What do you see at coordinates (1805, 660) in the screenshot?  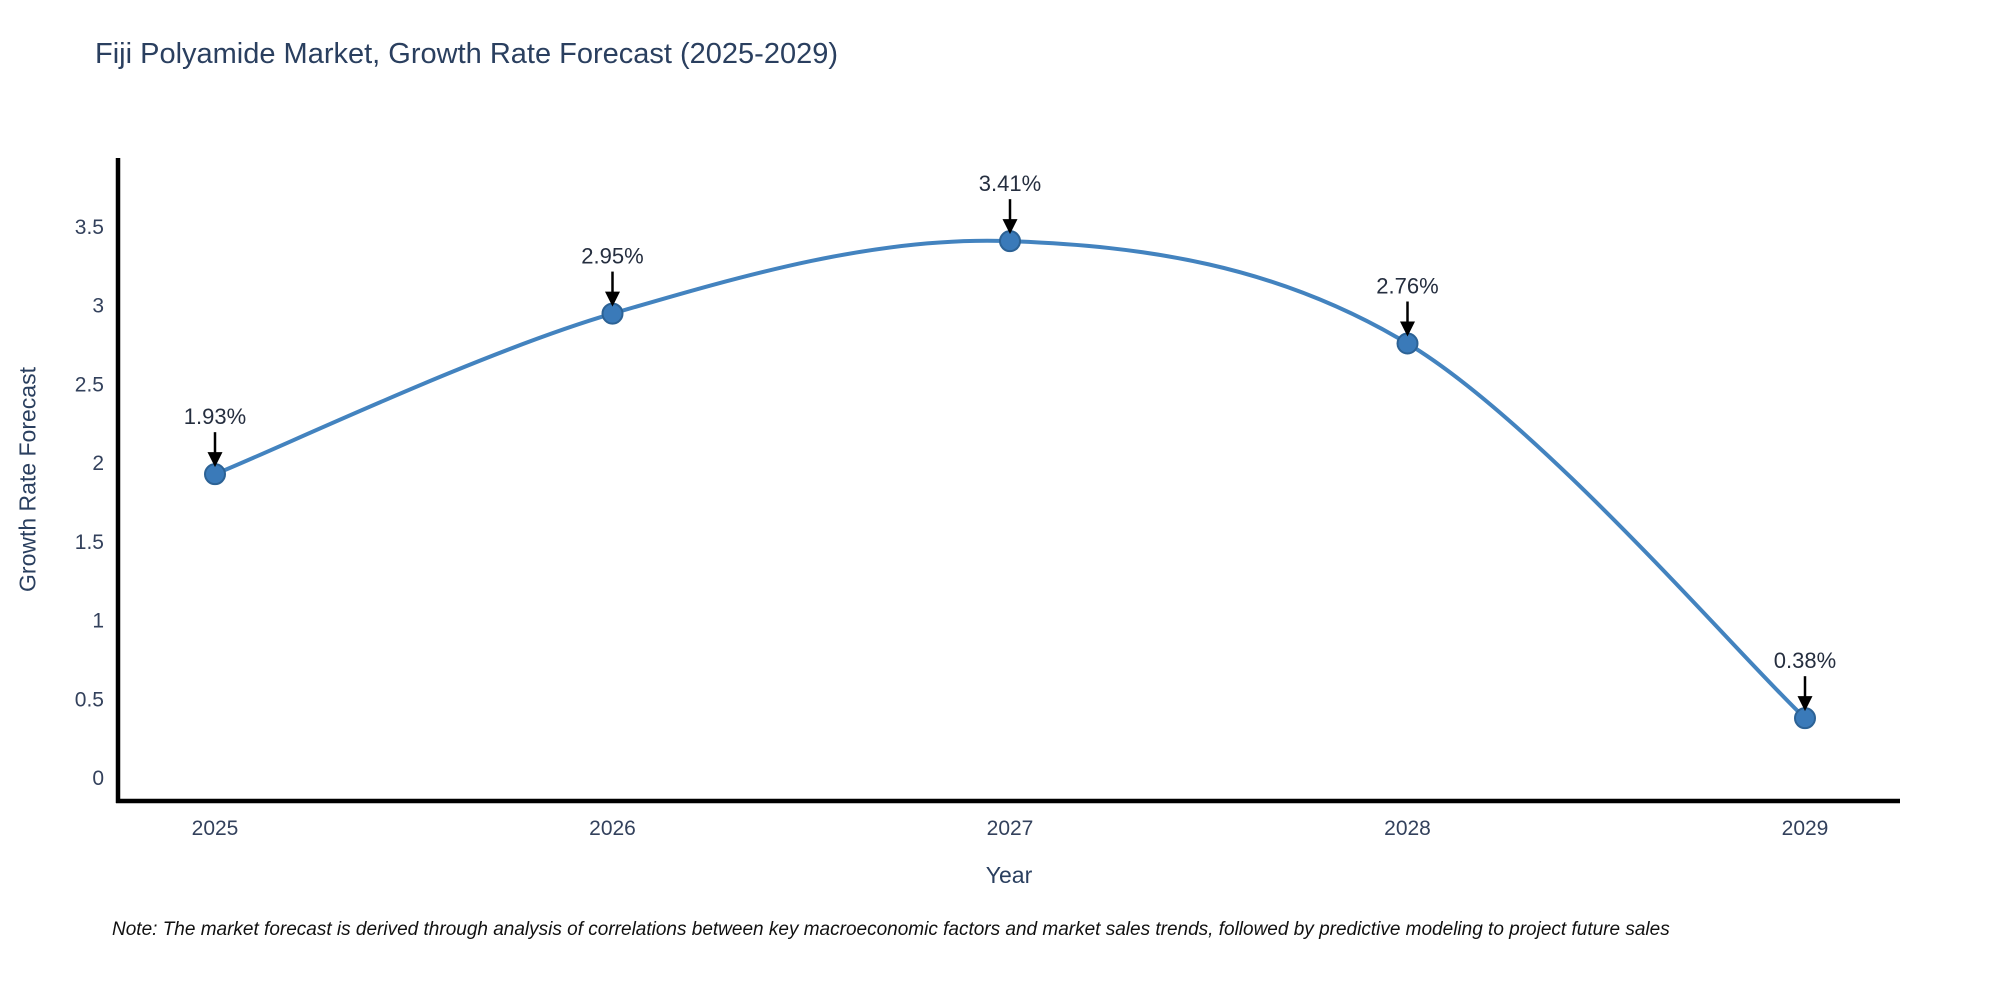 I see `annotation-label: 0.38%` at bounding box center [1805, 660].